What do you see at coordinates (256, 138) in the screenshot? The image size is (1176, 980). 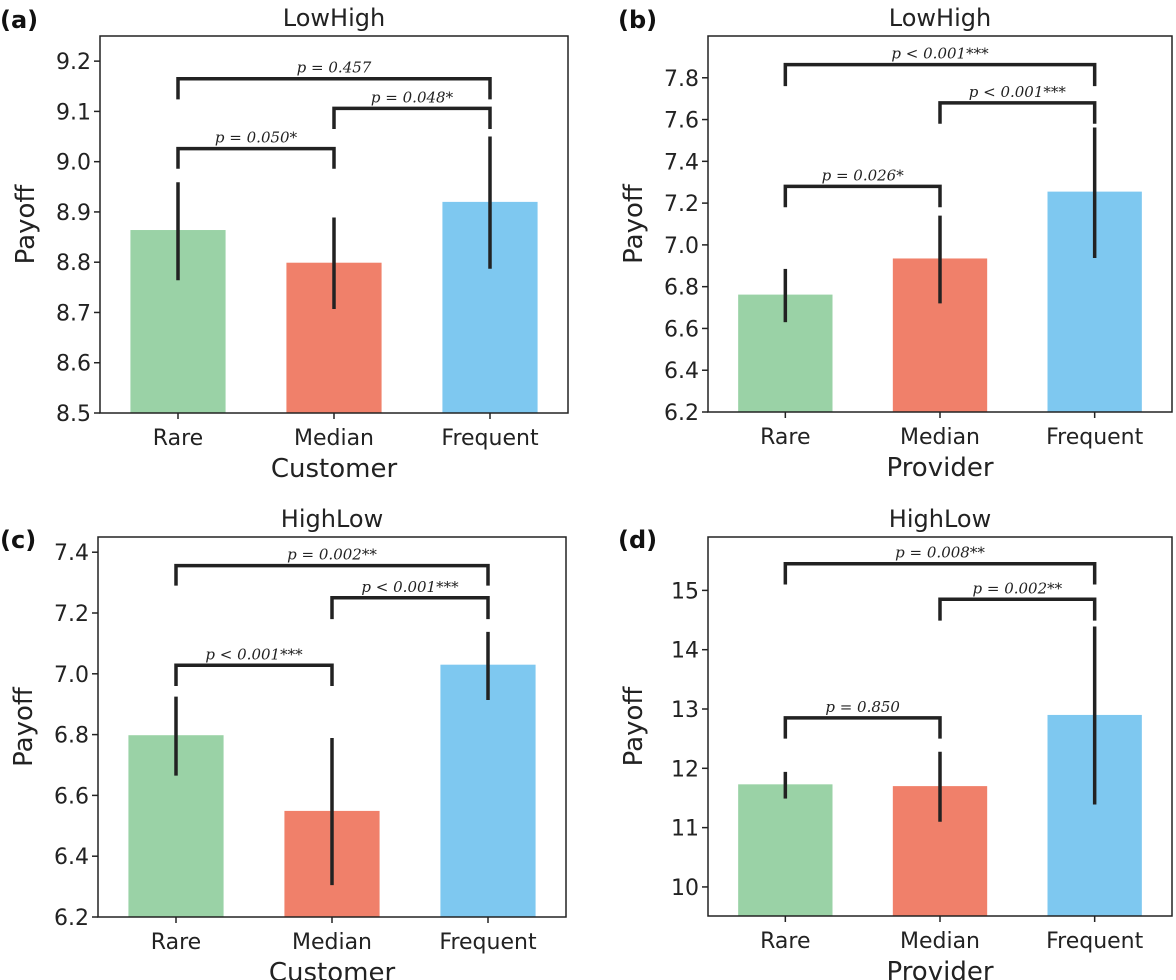 I see `p-value-label: p = 0.050*` at bounding box center [256, 138].